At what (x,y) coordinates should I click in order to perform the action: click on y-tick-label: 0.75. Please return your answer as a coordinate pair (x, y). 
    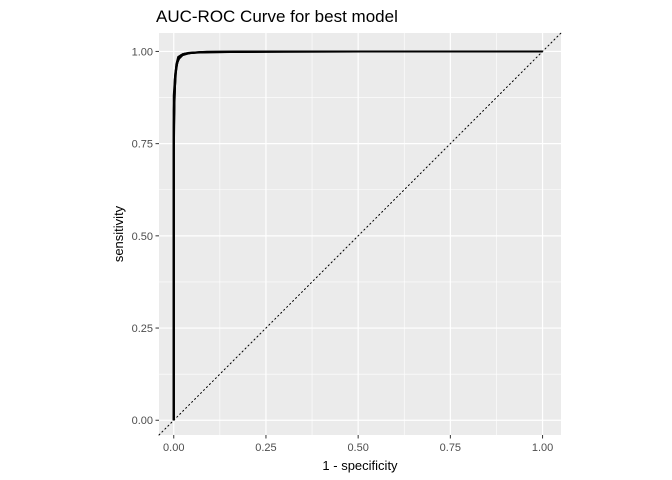
    Looking at the image, I should click on (142, 145).